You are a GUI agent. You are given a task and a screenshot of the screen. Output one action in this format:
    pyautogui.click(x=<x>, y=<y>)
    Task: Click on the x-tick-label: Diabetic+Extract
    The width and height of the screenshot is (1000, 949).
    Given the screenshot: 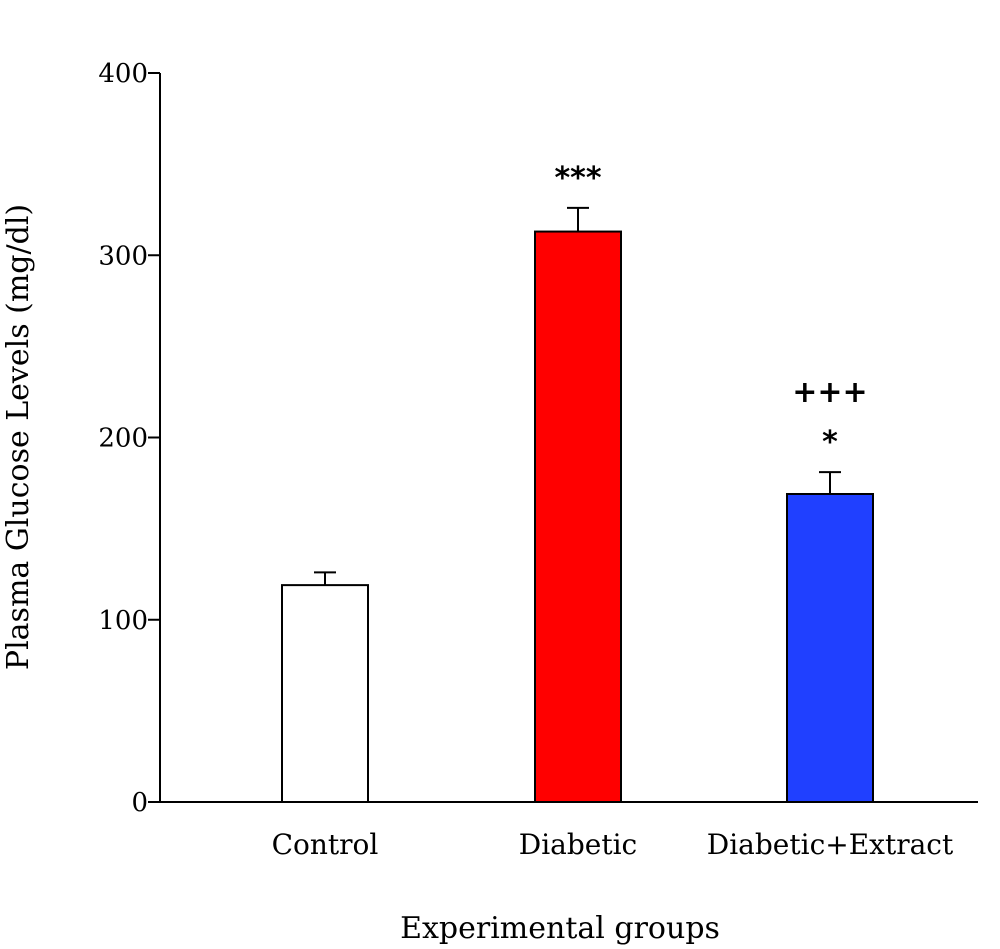 What is the action you would take?
    pyautogui.click(x=830, y=844)
    